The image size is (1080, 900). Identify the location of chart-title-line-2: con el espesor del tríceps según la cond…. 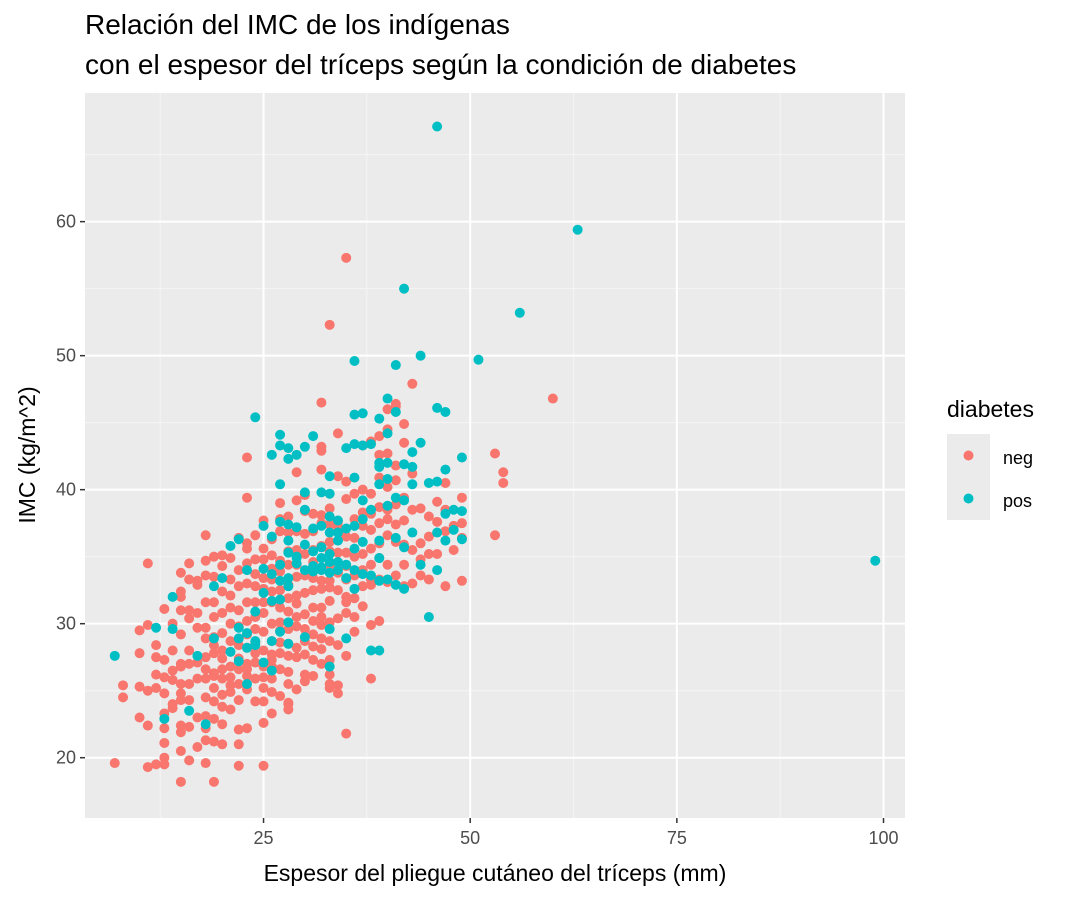
(440, 64).